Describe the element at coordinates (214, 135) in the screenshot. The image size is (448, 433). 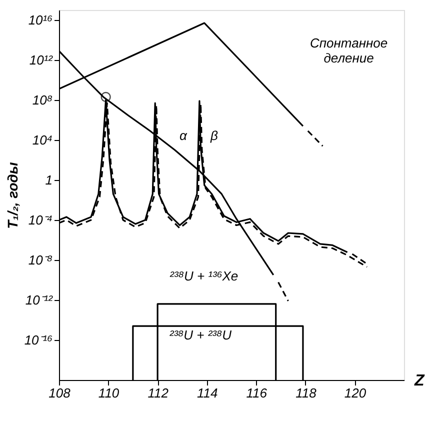
I see `annotation: β` at that location.